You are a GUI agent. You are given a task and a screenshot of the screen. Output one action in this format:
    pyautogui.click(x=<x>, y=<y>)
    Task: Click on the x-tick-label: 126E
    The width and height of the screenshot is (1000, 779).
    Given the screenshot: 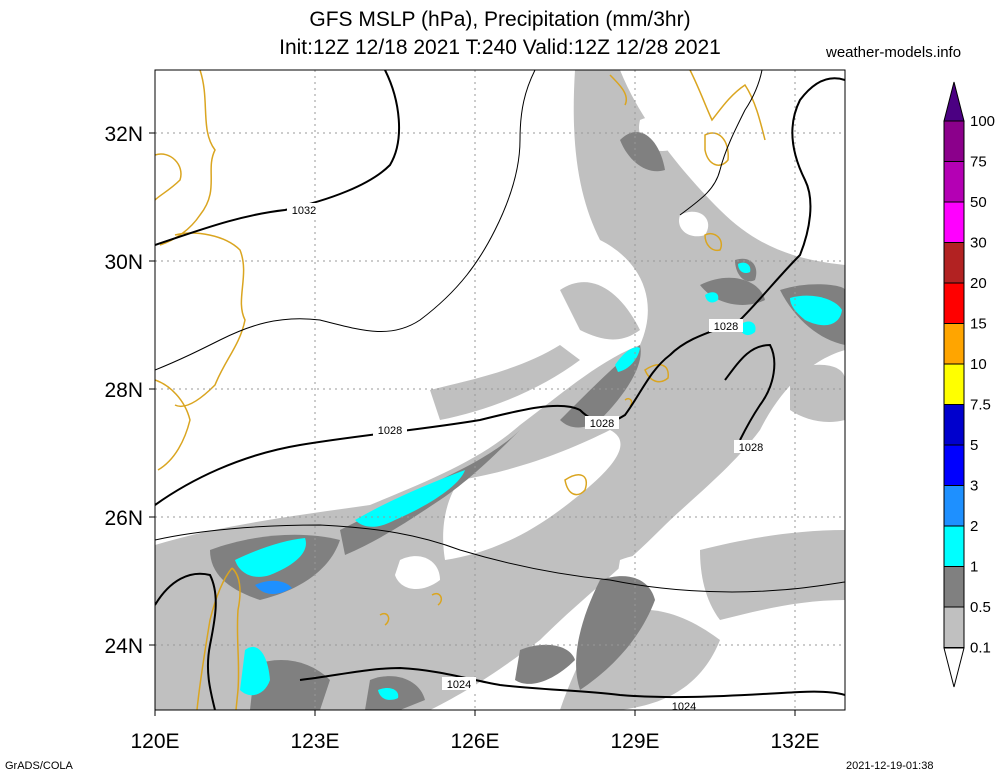 What is the action you would take?
    pyautogui.click(x=474, y=741)
    